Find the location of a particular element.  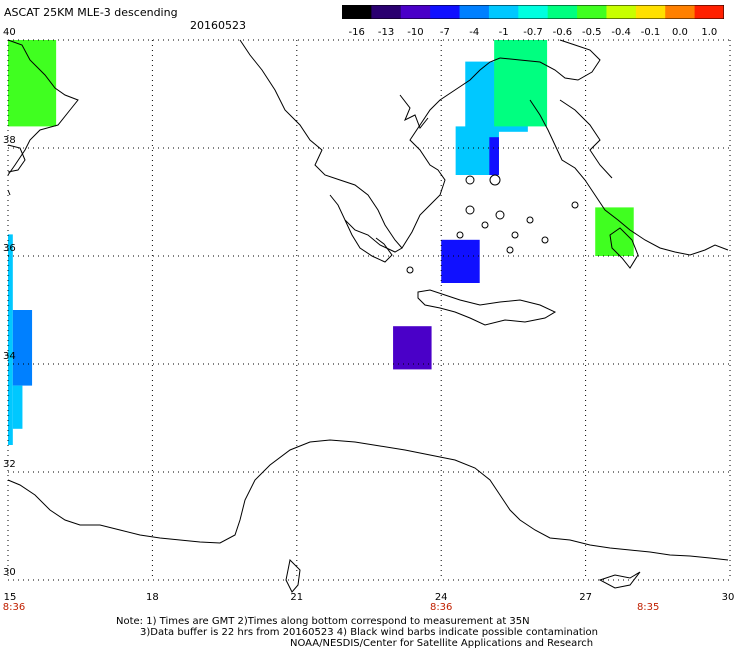

colorbar-label: -0.6 is located at coordinates (562, 32).